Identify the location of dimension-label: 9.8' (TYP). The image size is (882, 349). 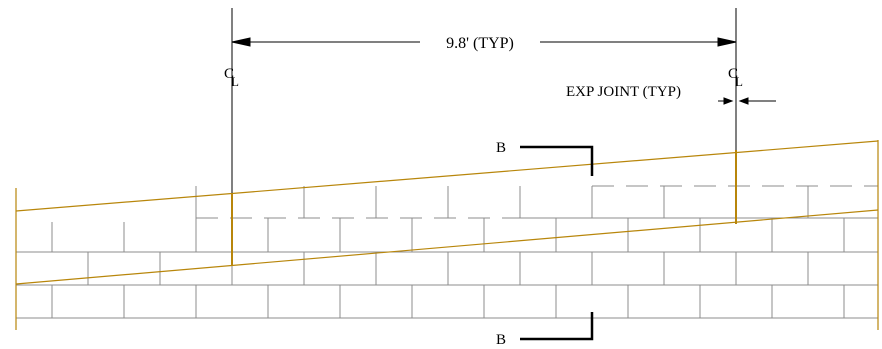
(480, 43).